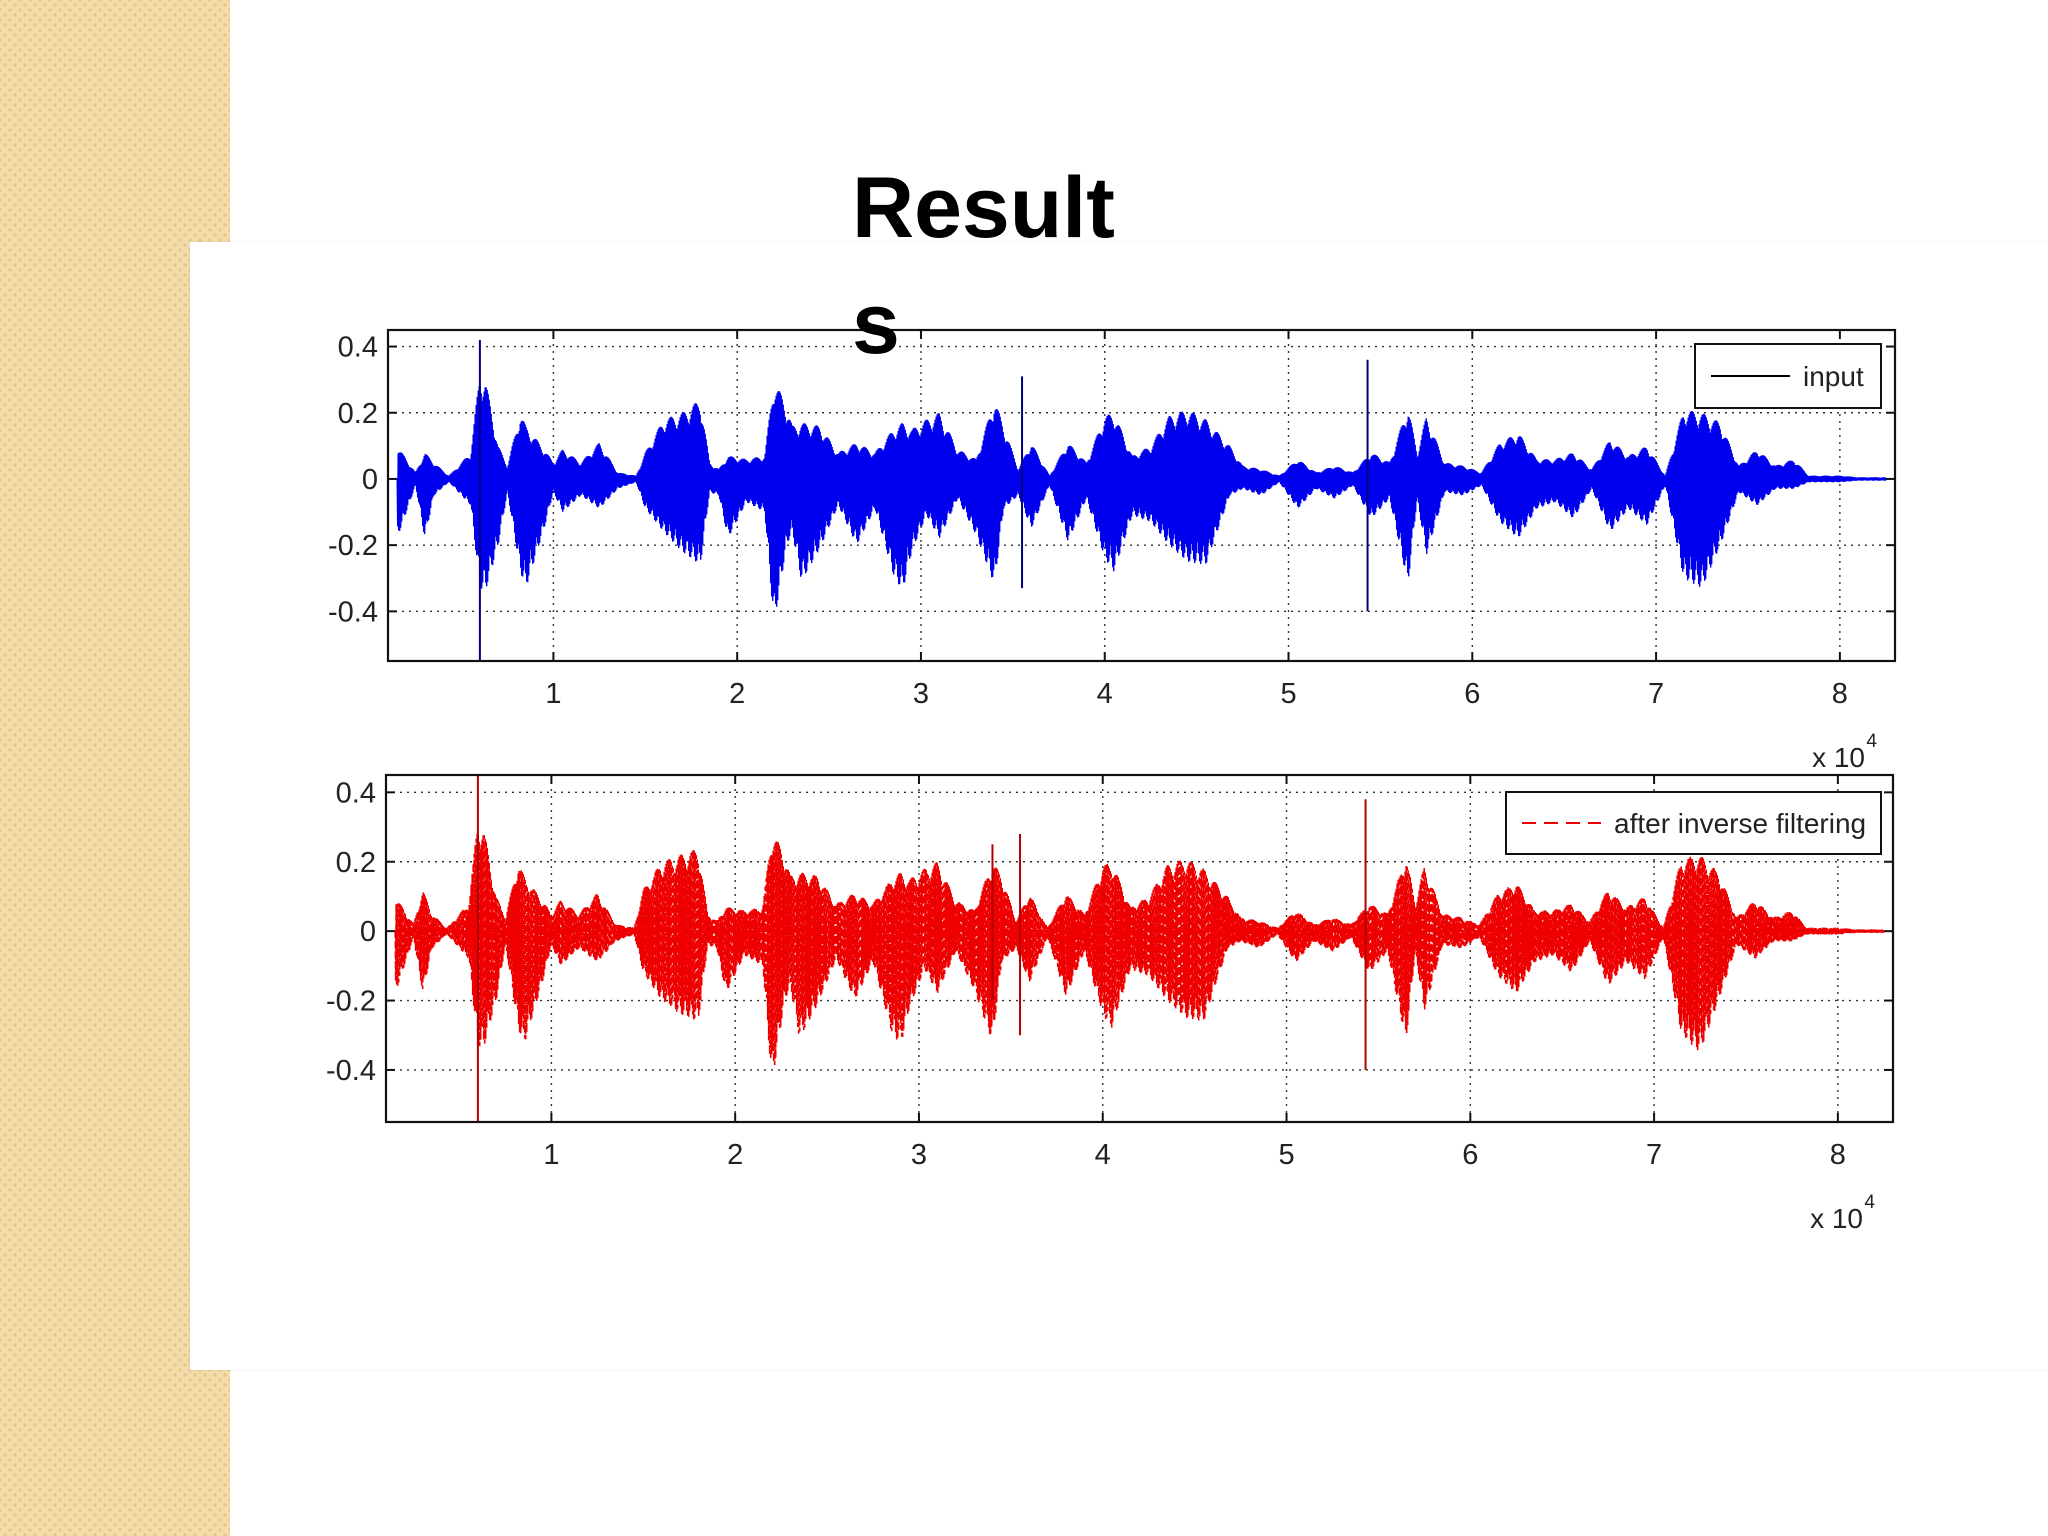 The image size is (2048, 1536). Describe the element at coordinates (983, 266) in the screenshot. I see `slide-title: Results` at that location.